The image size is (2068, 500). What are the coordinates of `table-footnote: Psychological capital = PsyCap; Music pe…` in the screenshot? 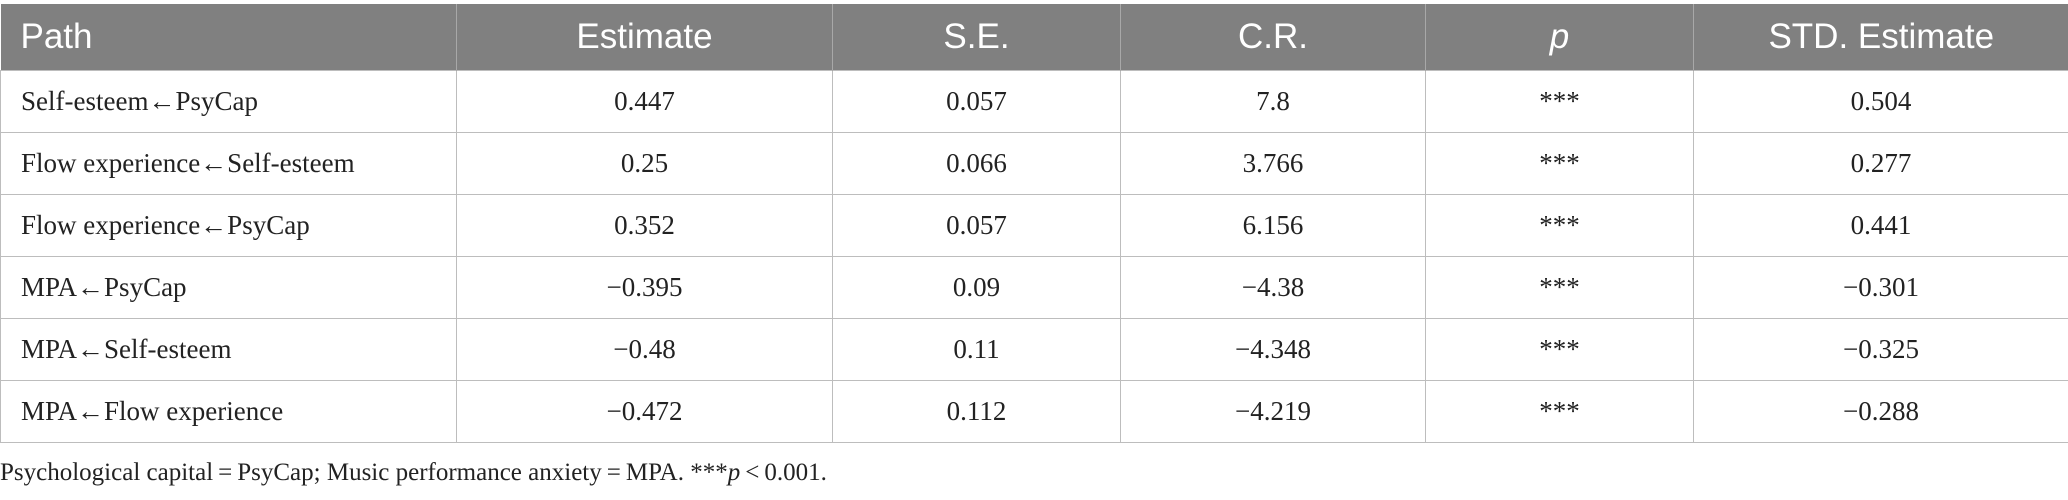 It's located at (413, 473).